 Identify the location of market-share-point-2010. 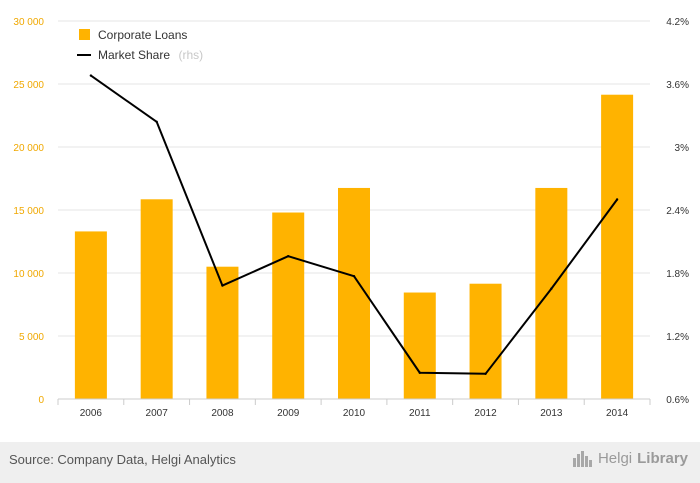
(354, 276).